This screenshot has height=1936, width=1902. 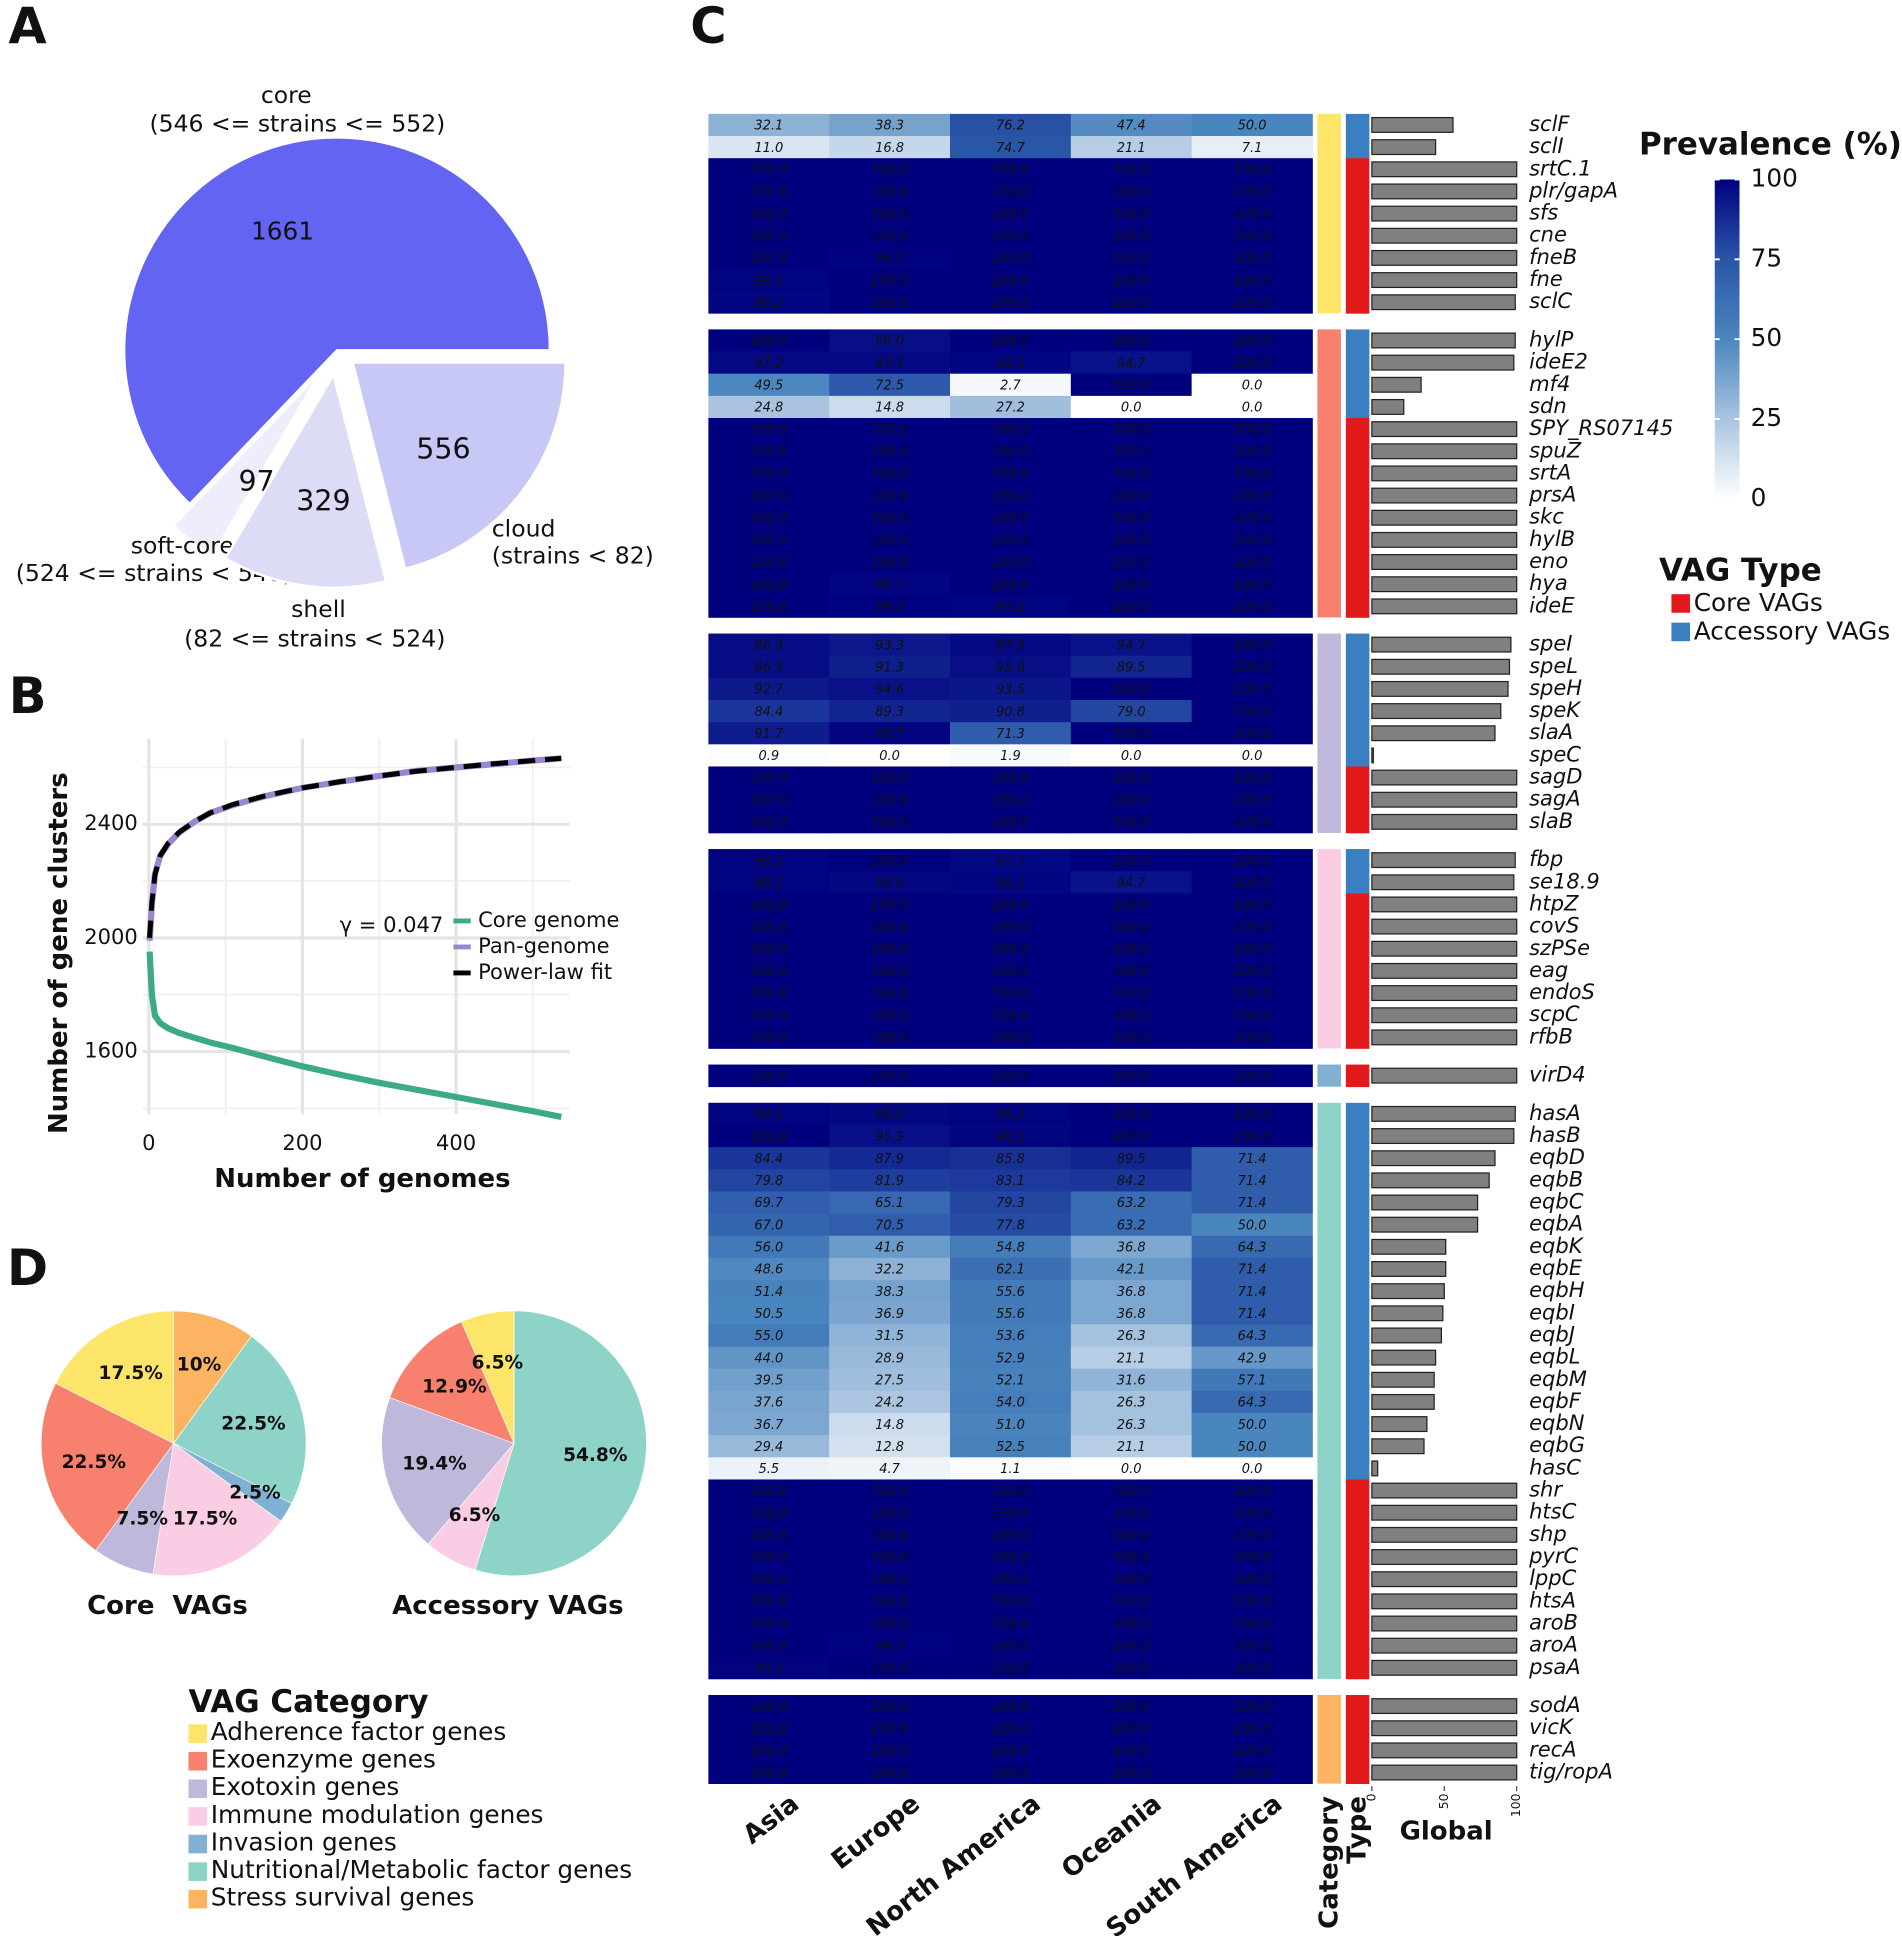 I want to click on cell-label: 99.1, so click(x=768, y=861).